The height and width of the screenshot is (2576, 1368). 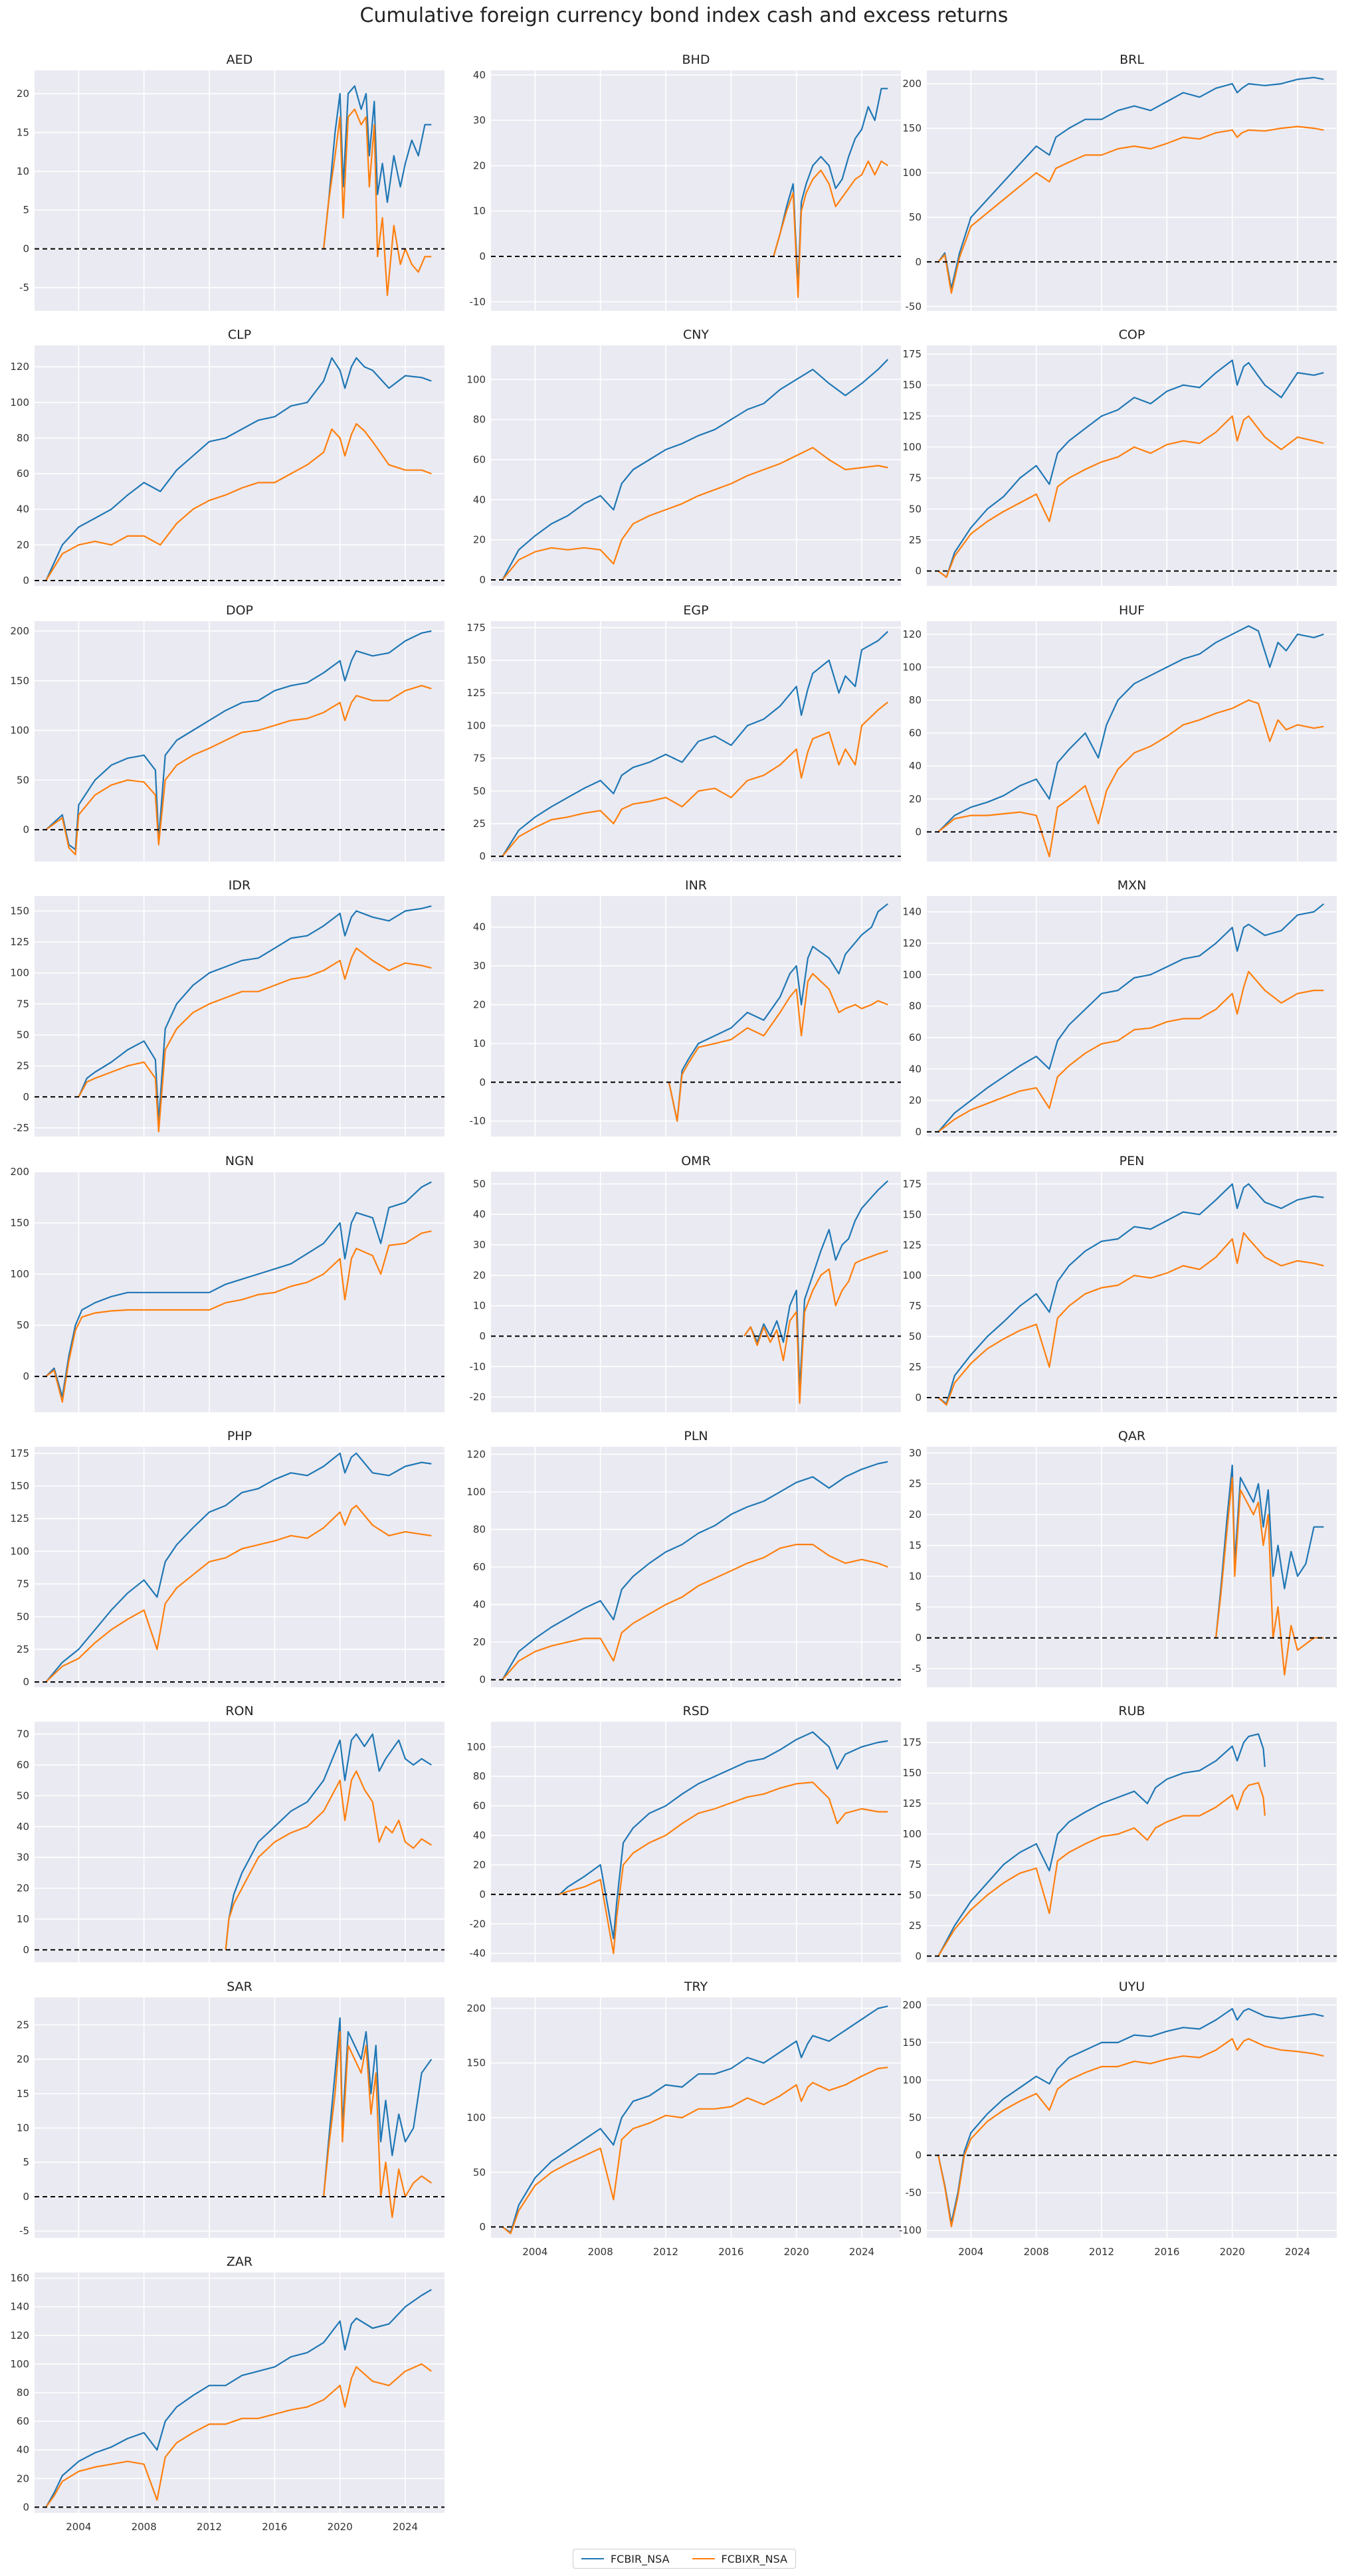 What do you see at coordinates (685, 1283) in the screenshot?
I see `panel-omr: -20 -10 0 10 20 30 40 50 OMR` at bounding box center [685, 1283].